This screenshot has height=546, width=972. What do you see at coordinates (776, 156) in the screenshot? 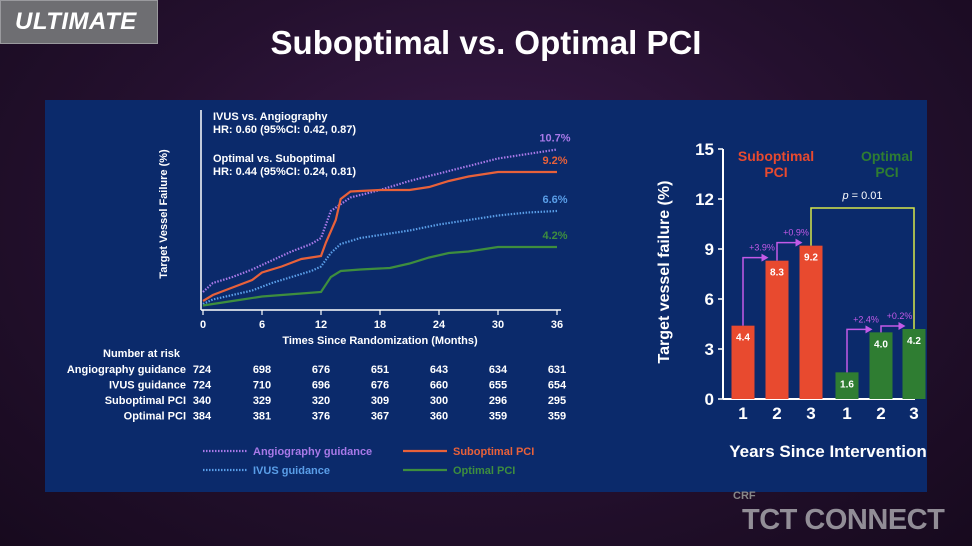
I see `bar-group-header: Suboptimal` at bounding box center [776, 156].